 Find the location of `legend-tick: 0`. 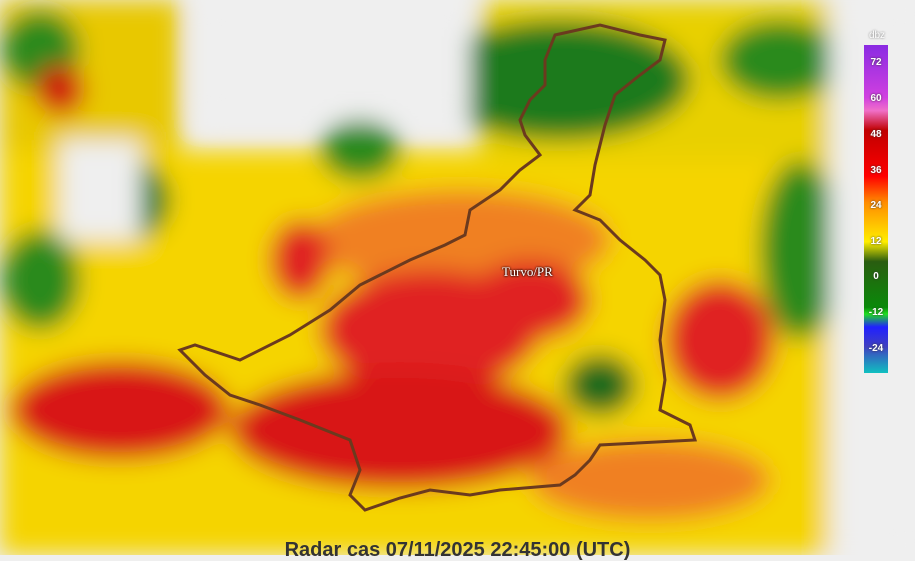

legend-tick: 0 is located at coordinates (876, 276).